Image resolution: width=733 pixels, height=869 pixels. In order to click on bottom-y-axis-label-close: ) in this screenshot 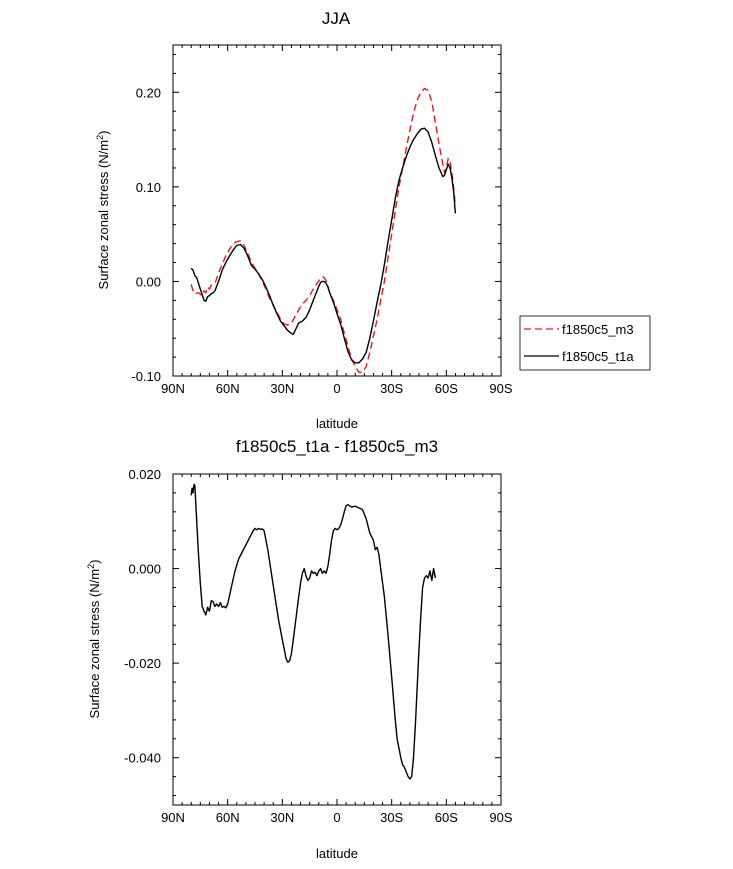, I will do `click(94, 562)`.